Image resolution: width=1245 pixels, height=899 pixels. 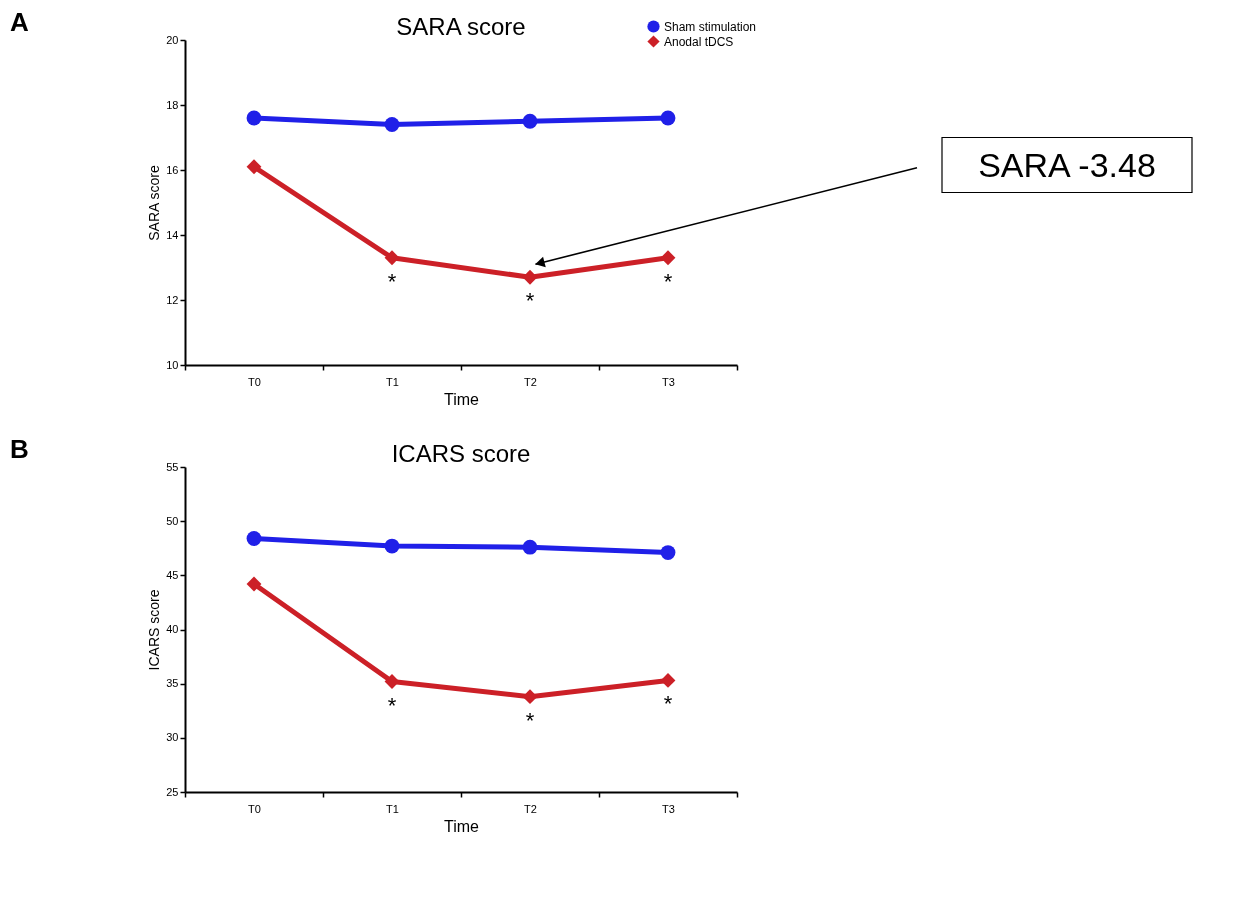 I want to click on chart-title: ICARS score, so click(x=461, y=453).